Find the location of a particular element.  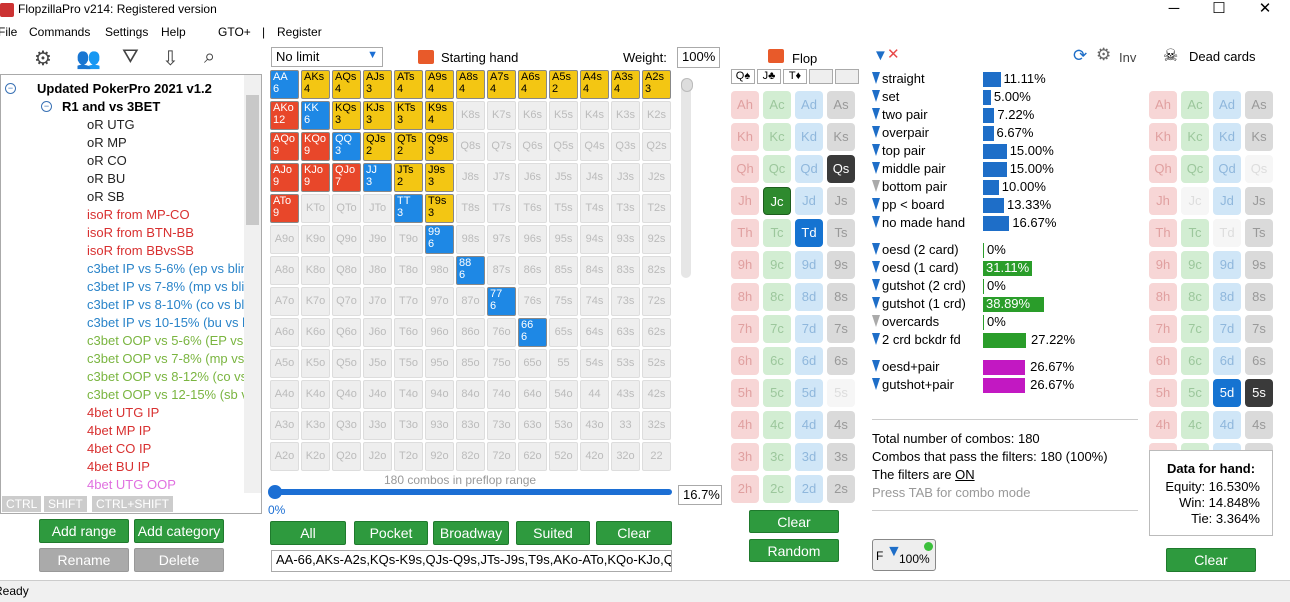

card-7c: 7c is located at coordinates (777, 329).